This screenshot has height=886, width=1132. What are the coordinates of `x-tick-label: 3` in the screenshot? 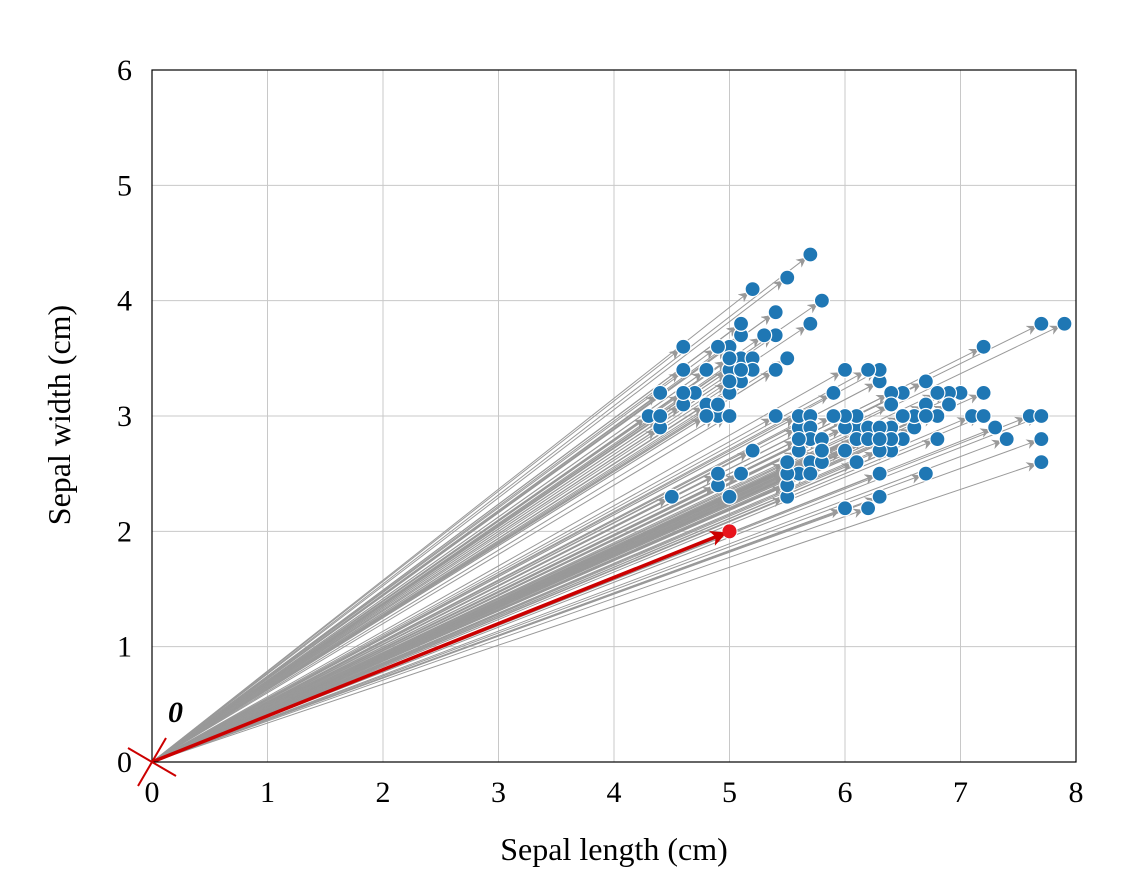 It's located at (498, 792).